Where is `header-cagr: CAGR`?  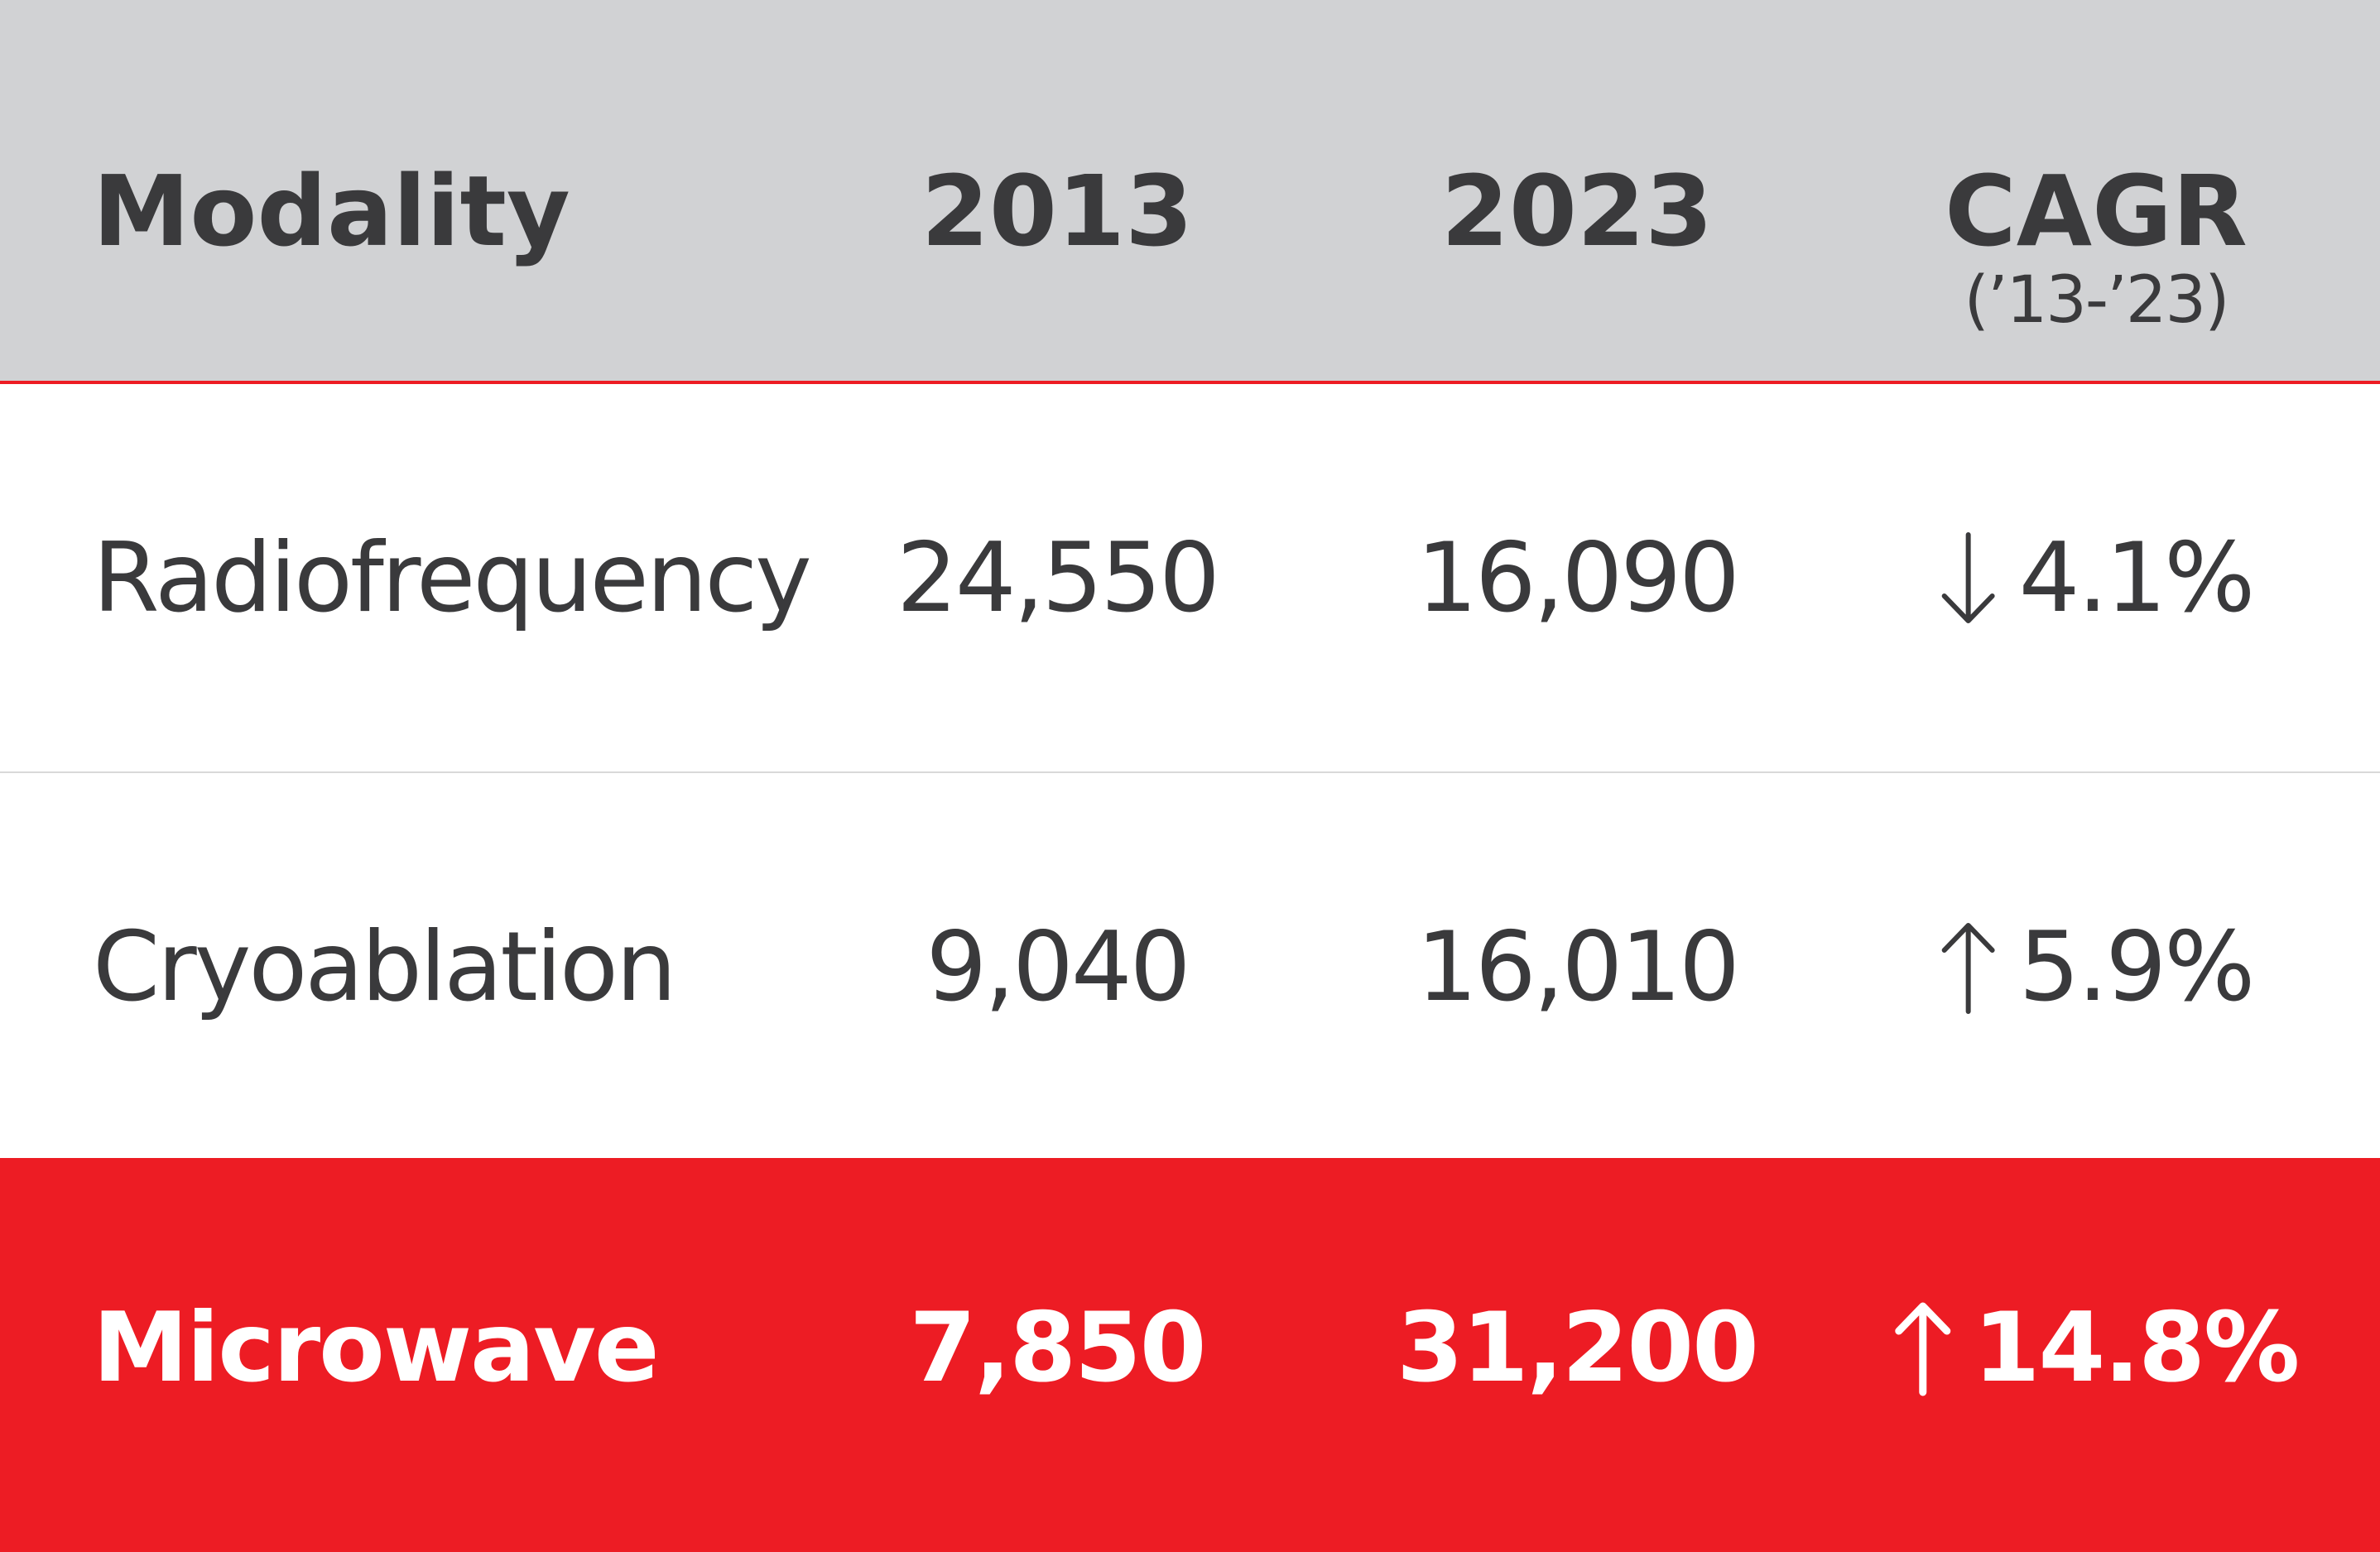
header-cagr: CAGR is located at coordinates (2096, 211).